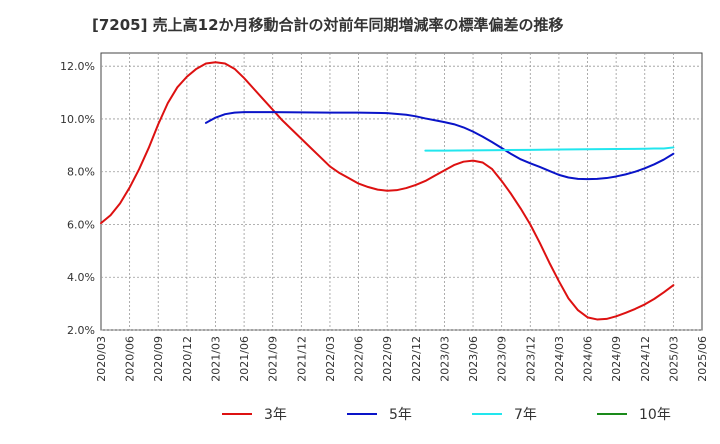 Image resolution: width=720 pixels, height=444 pixels. I want to click on y-tick-label: 4.0%, so click(81, 277).